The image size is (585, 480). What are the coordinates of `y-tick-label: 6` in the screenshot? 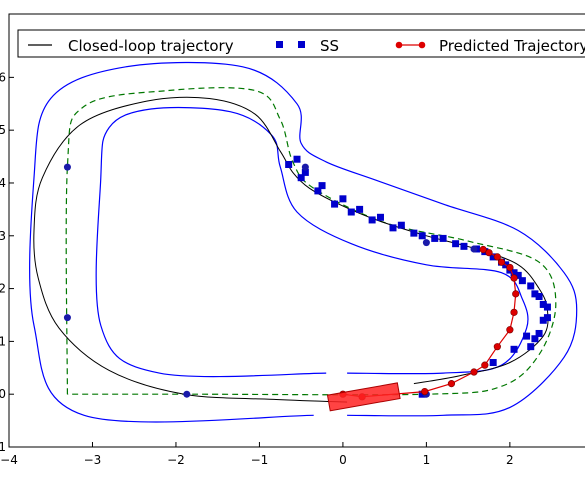 It's located at (3, 77).